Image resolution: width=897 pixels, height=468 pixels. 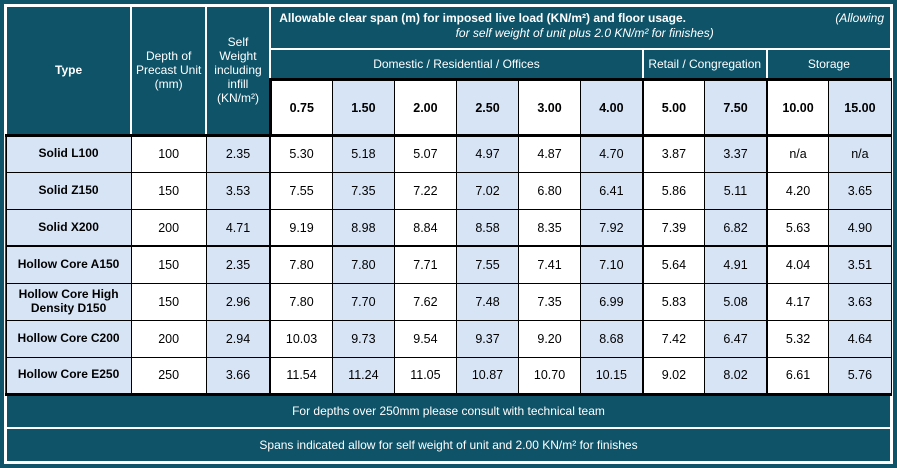 What do you see at coordinates (860, 227) in the screenshot?
I see `span-cell: 4.90` at bounding box center [860, 227].